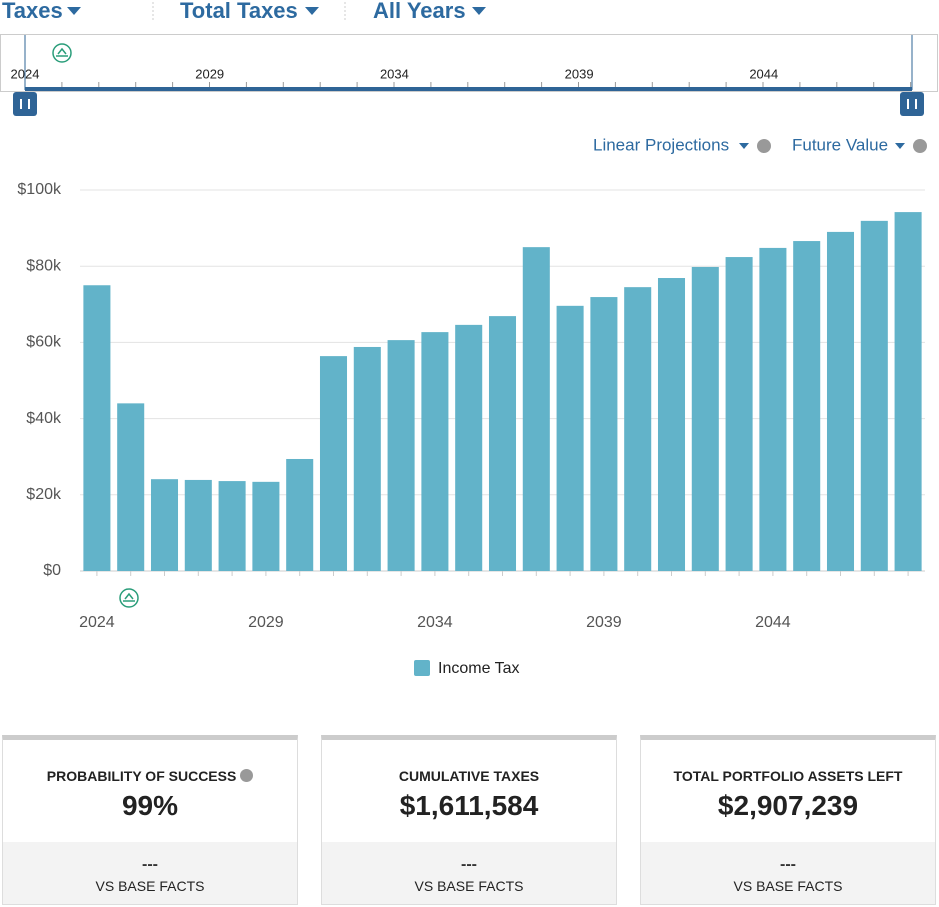  I want to click on x-tick-label: 2024, so click(97, 622).